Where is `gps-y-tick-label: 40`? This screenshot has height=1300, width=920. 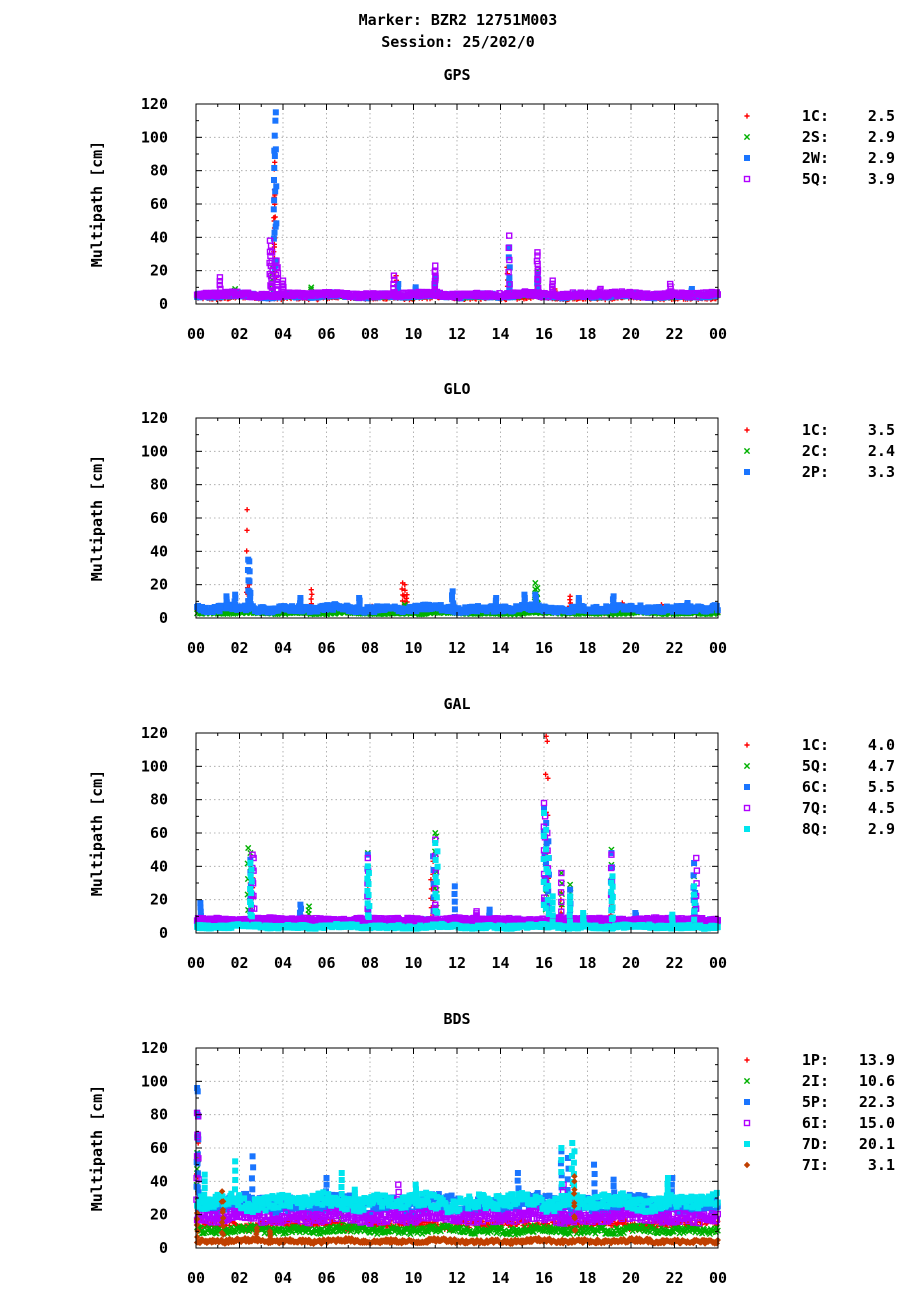 gps-y-tick-label: 40 is located at coordinates (159, 237).